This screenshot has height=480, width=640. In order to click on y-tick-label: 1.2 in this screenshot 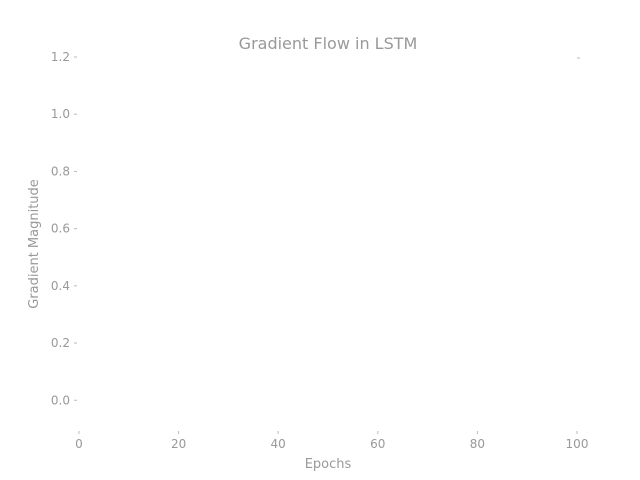, I will do `click(60, 57)`.